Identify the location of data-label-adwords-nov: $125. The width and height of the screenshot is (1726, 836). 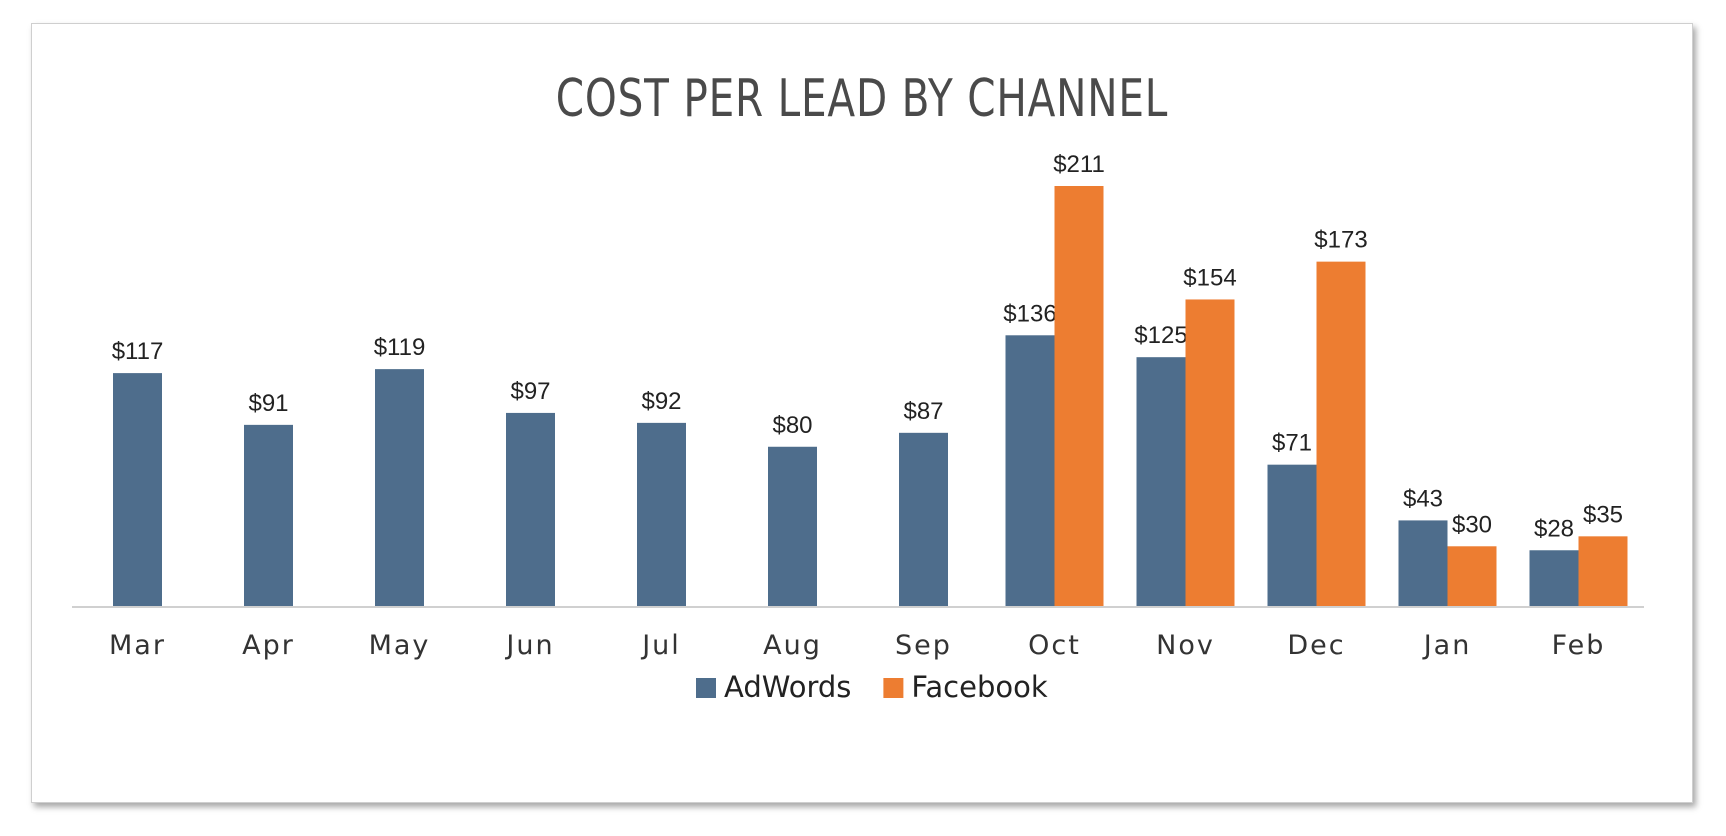
(1160, 335).